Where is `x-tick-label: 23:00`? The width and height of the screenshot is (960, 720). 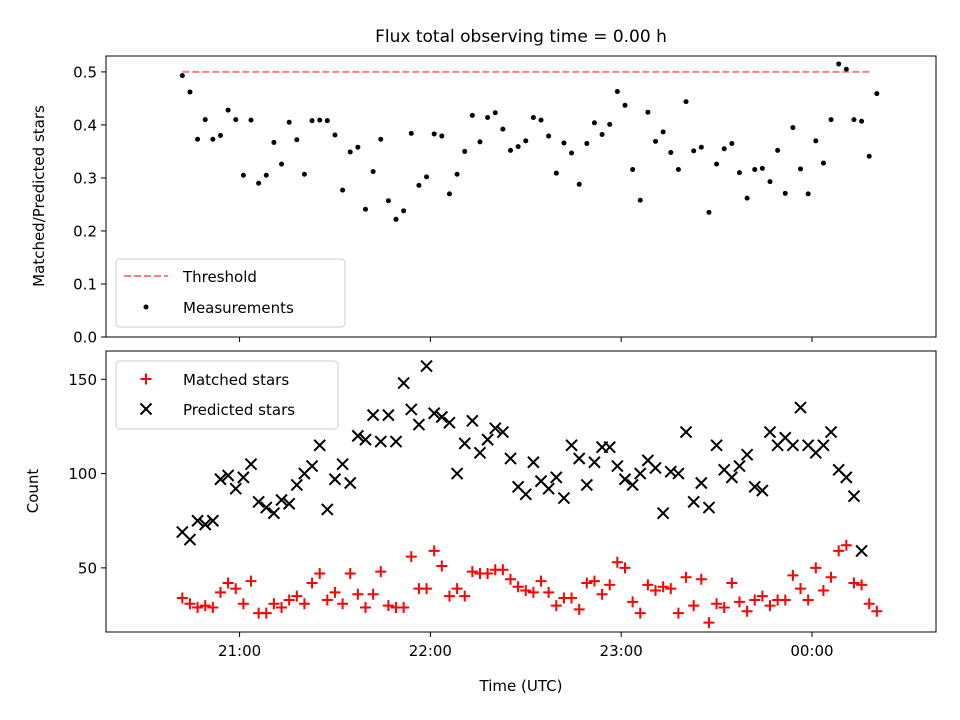 x-tick-label: 23:00 is located at coordinates (621, 651).